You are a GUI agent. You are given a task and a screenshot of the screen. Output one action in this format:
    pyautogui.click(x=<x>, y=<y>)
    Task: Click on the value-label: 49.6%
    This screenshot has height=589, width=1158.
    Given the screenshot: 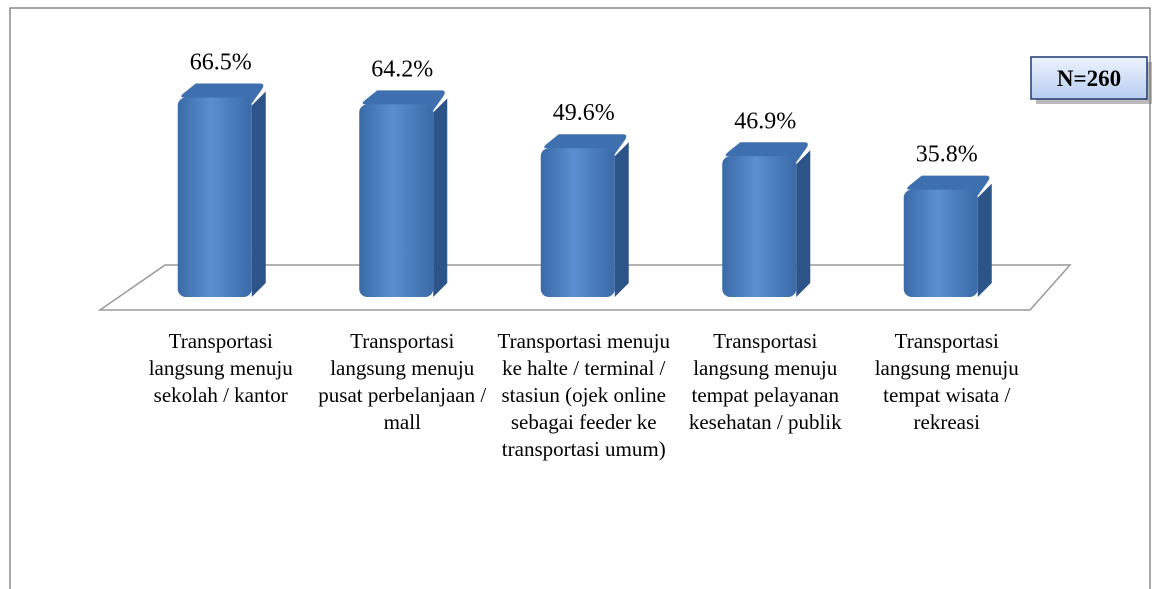 What is the action you would take?
    pyautogui.click(x=584, y=113)
    